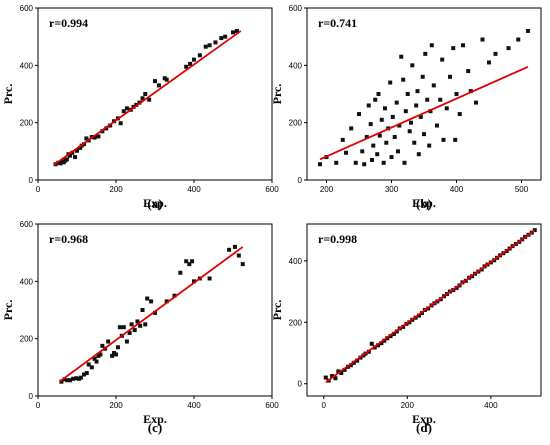  What do you see at coordinates (272, 189) in the screenshot?
I see `panel-a-xtick-label-3: 600` at bounding box center [272, 189].